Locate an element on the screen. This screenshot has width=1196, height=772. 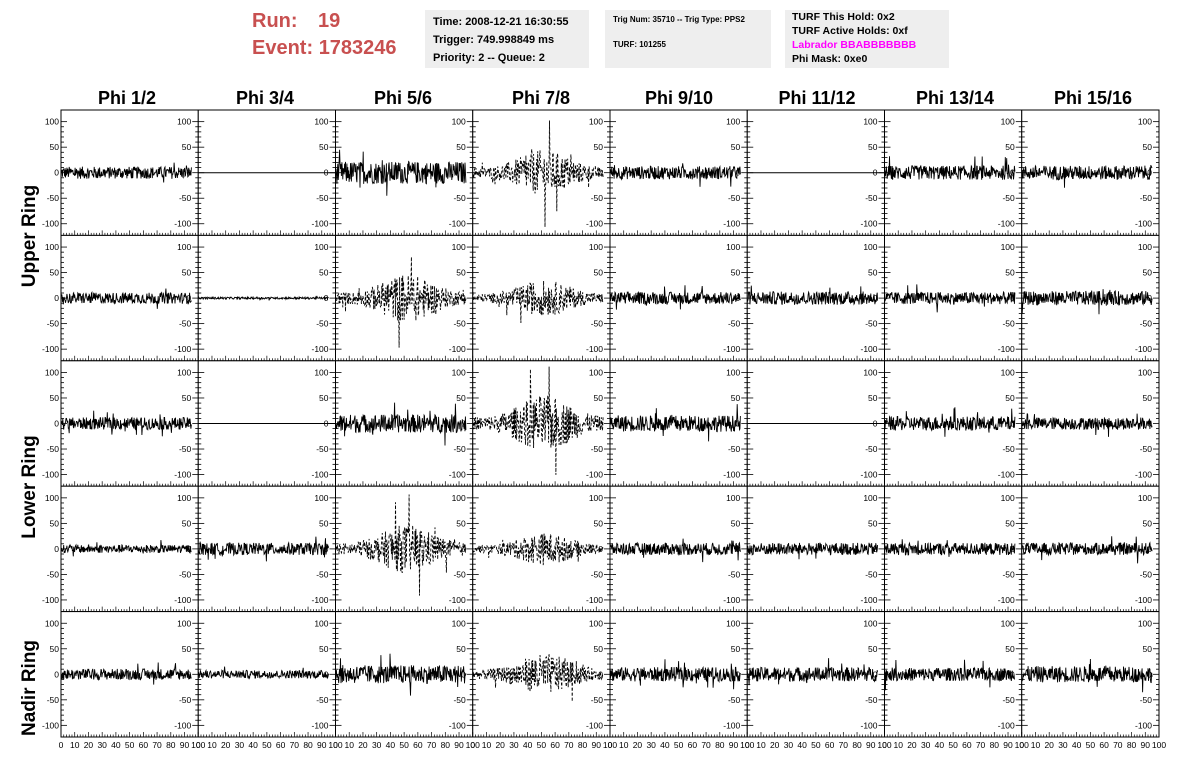
phi-header-6: Phi 11/12 is located at coordinates (817, 98).